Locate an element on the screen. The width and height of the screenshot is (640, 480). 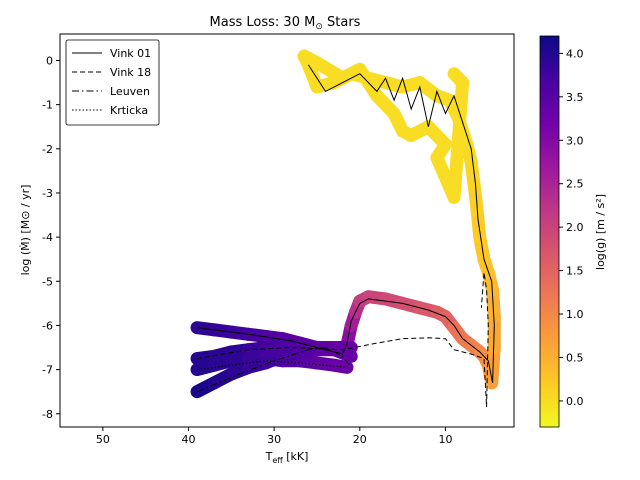
colorbar-tick-label: 0.5 is located at coordinates (575, 357).